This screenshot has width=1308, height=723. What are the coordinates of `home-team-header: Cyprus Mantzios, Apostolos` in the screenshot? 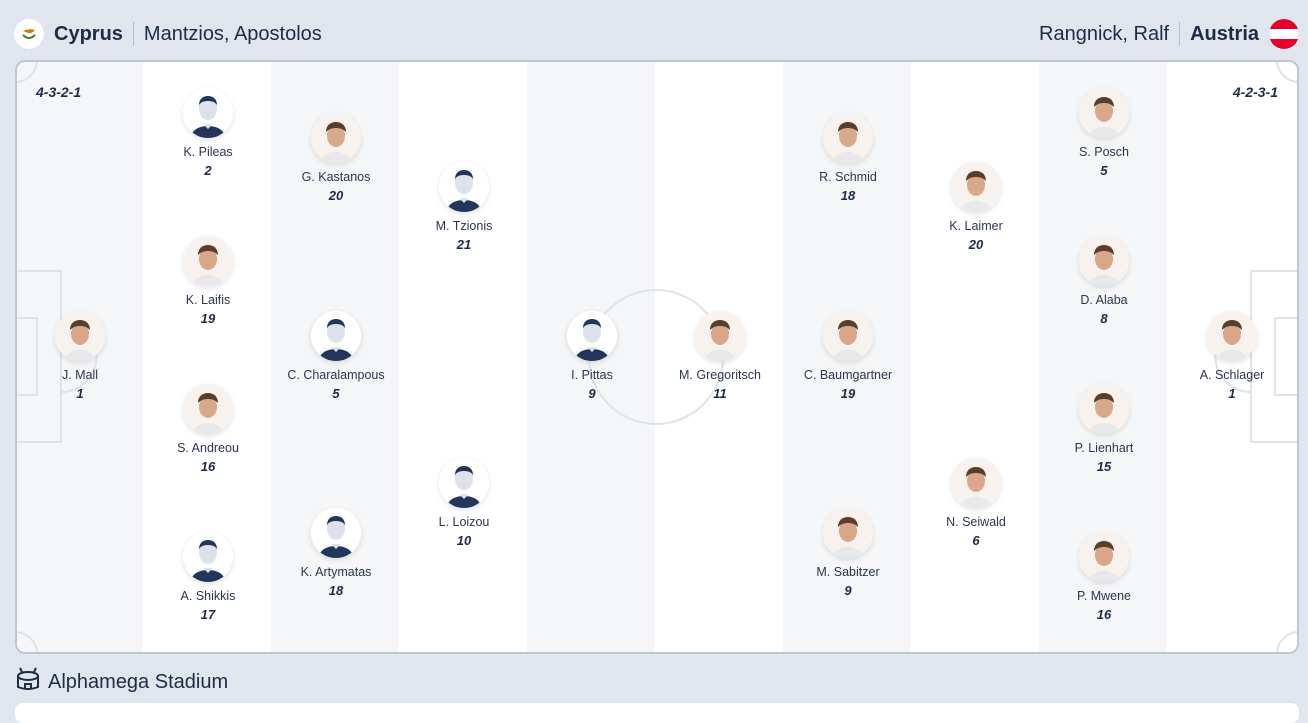 It's located at (168, 34).